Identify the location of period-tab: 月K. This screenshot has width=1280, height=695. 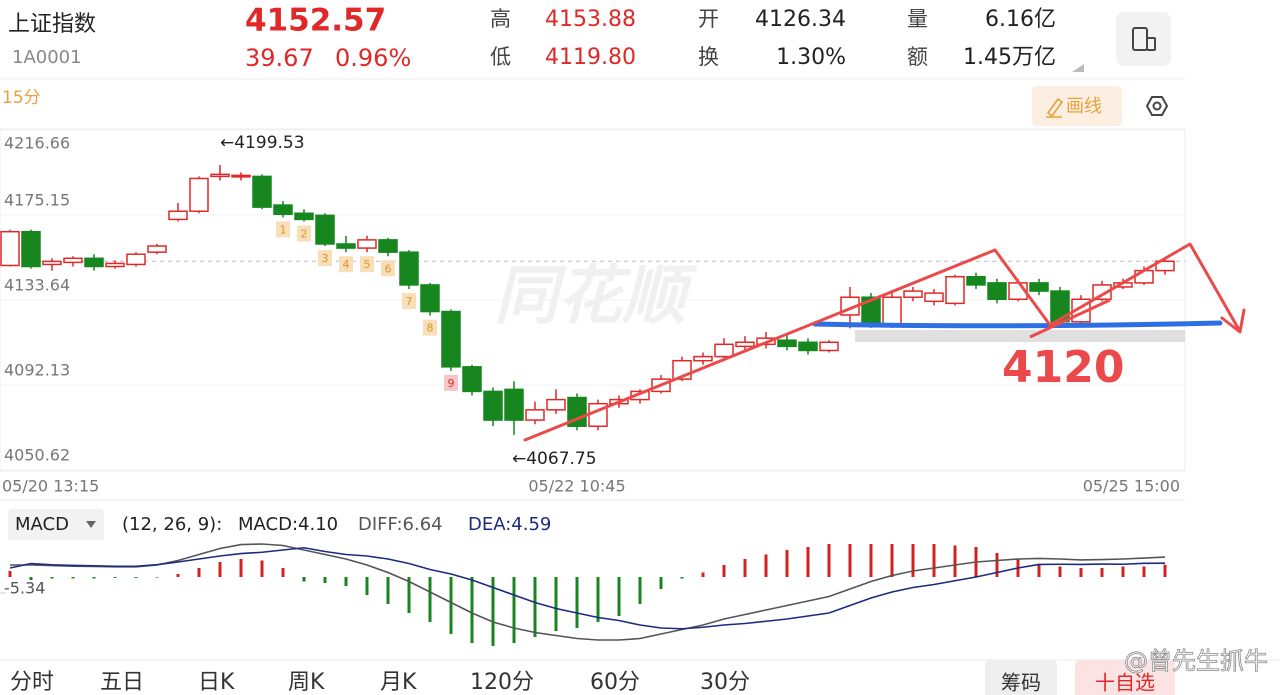
(398, 682).